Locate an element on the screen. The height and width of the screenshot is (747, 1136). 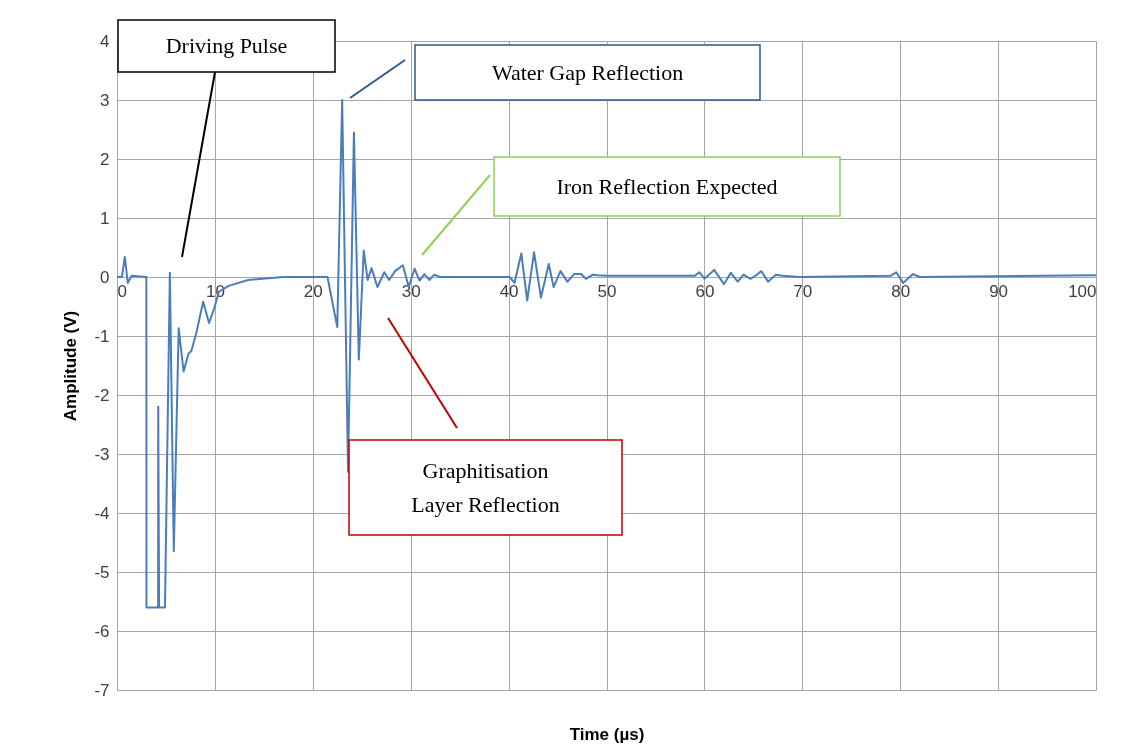
x-axis-title: Time (µs) is located at coordinates (607, 734).